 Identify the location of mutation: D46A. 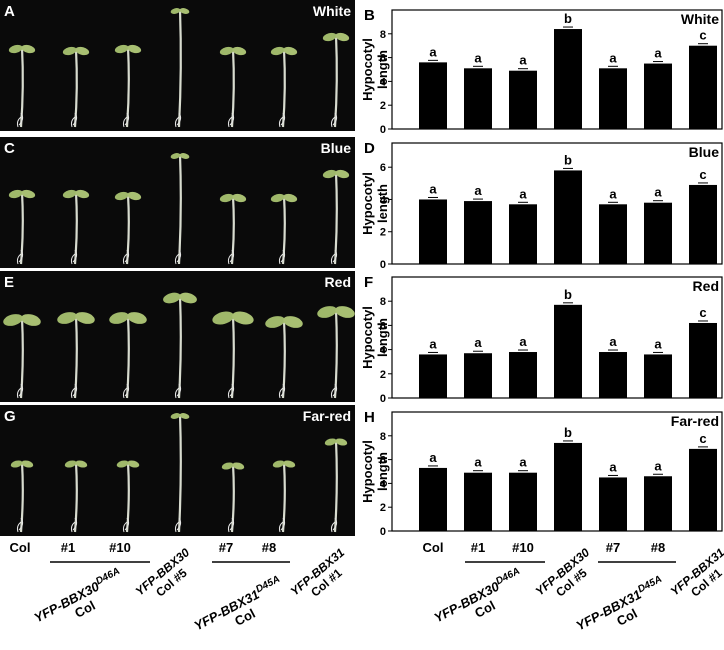
(508, 577).